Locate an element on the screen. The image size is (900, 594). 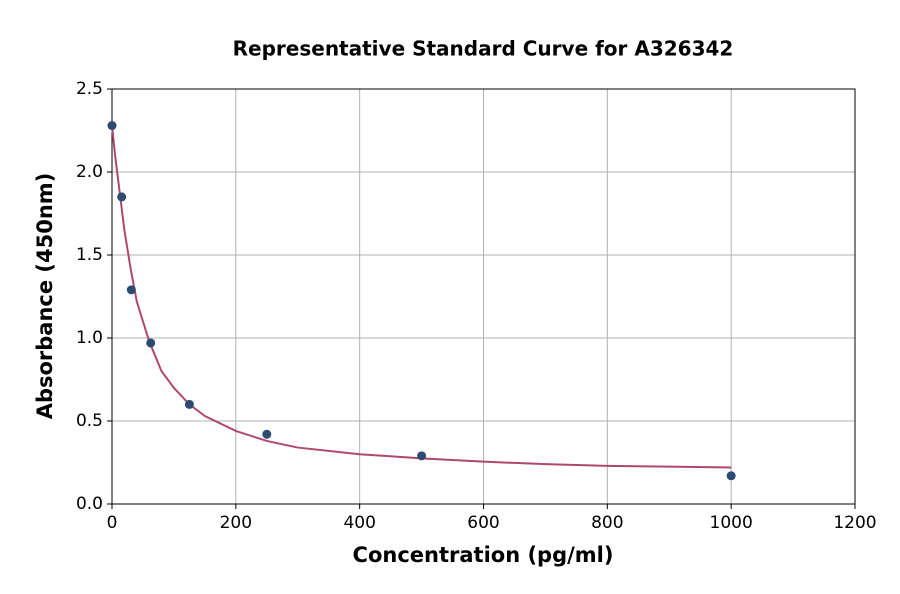
x-tick-label: 400 is located at coordinates (359, 523).